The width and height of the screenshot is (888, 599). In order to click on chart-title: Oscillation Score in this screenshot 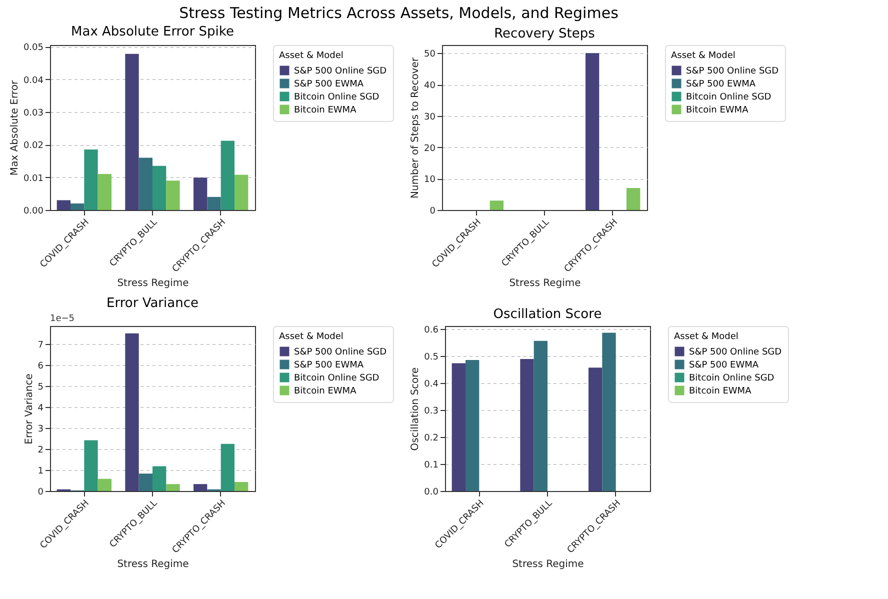, I will do `click(547, 314)`.